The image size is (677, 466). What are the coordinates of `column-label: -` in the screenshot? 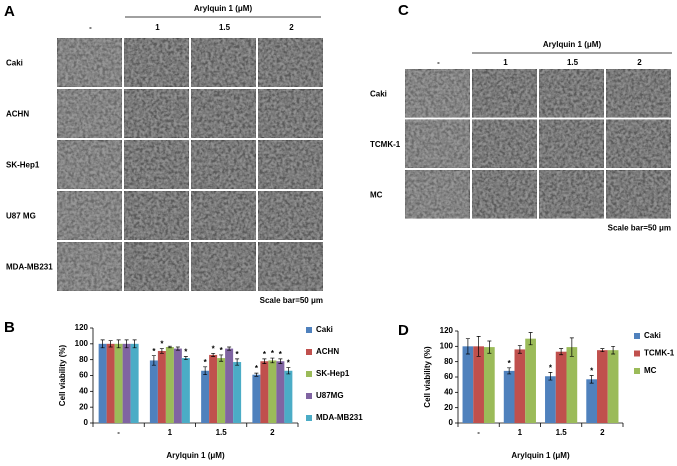 It's located at (438, 62).